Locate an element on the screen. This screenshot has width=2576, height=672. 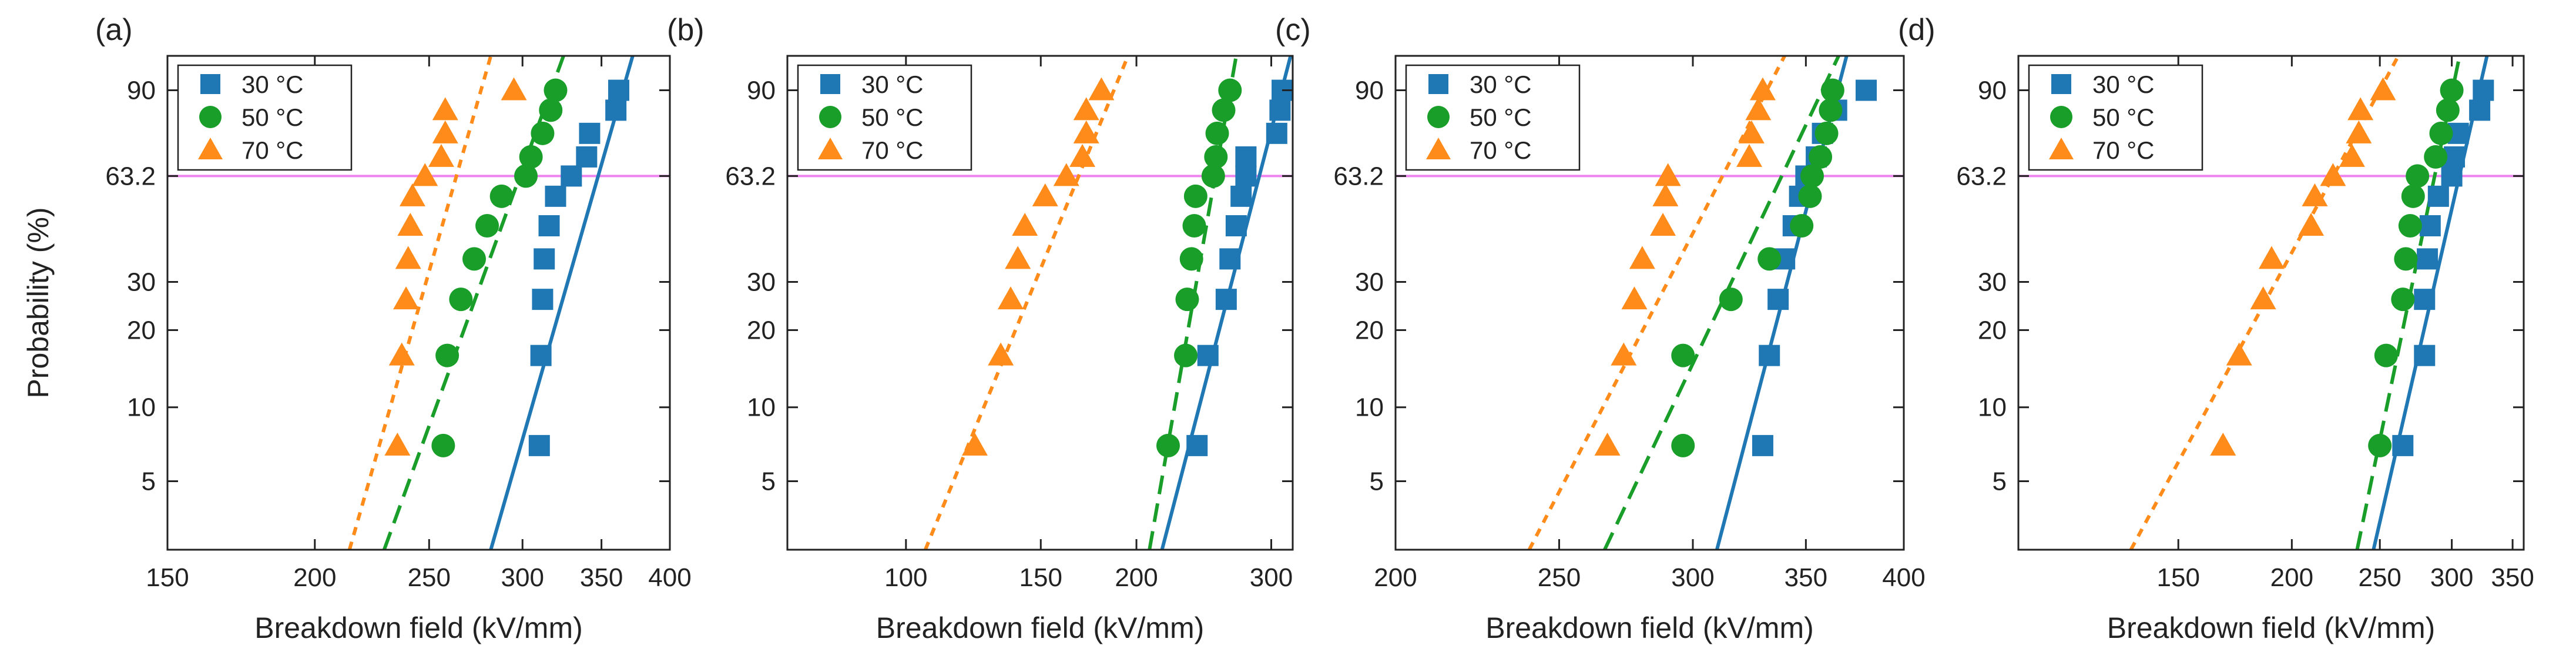
panel-label: (a) is located at coordinates (114, 30).